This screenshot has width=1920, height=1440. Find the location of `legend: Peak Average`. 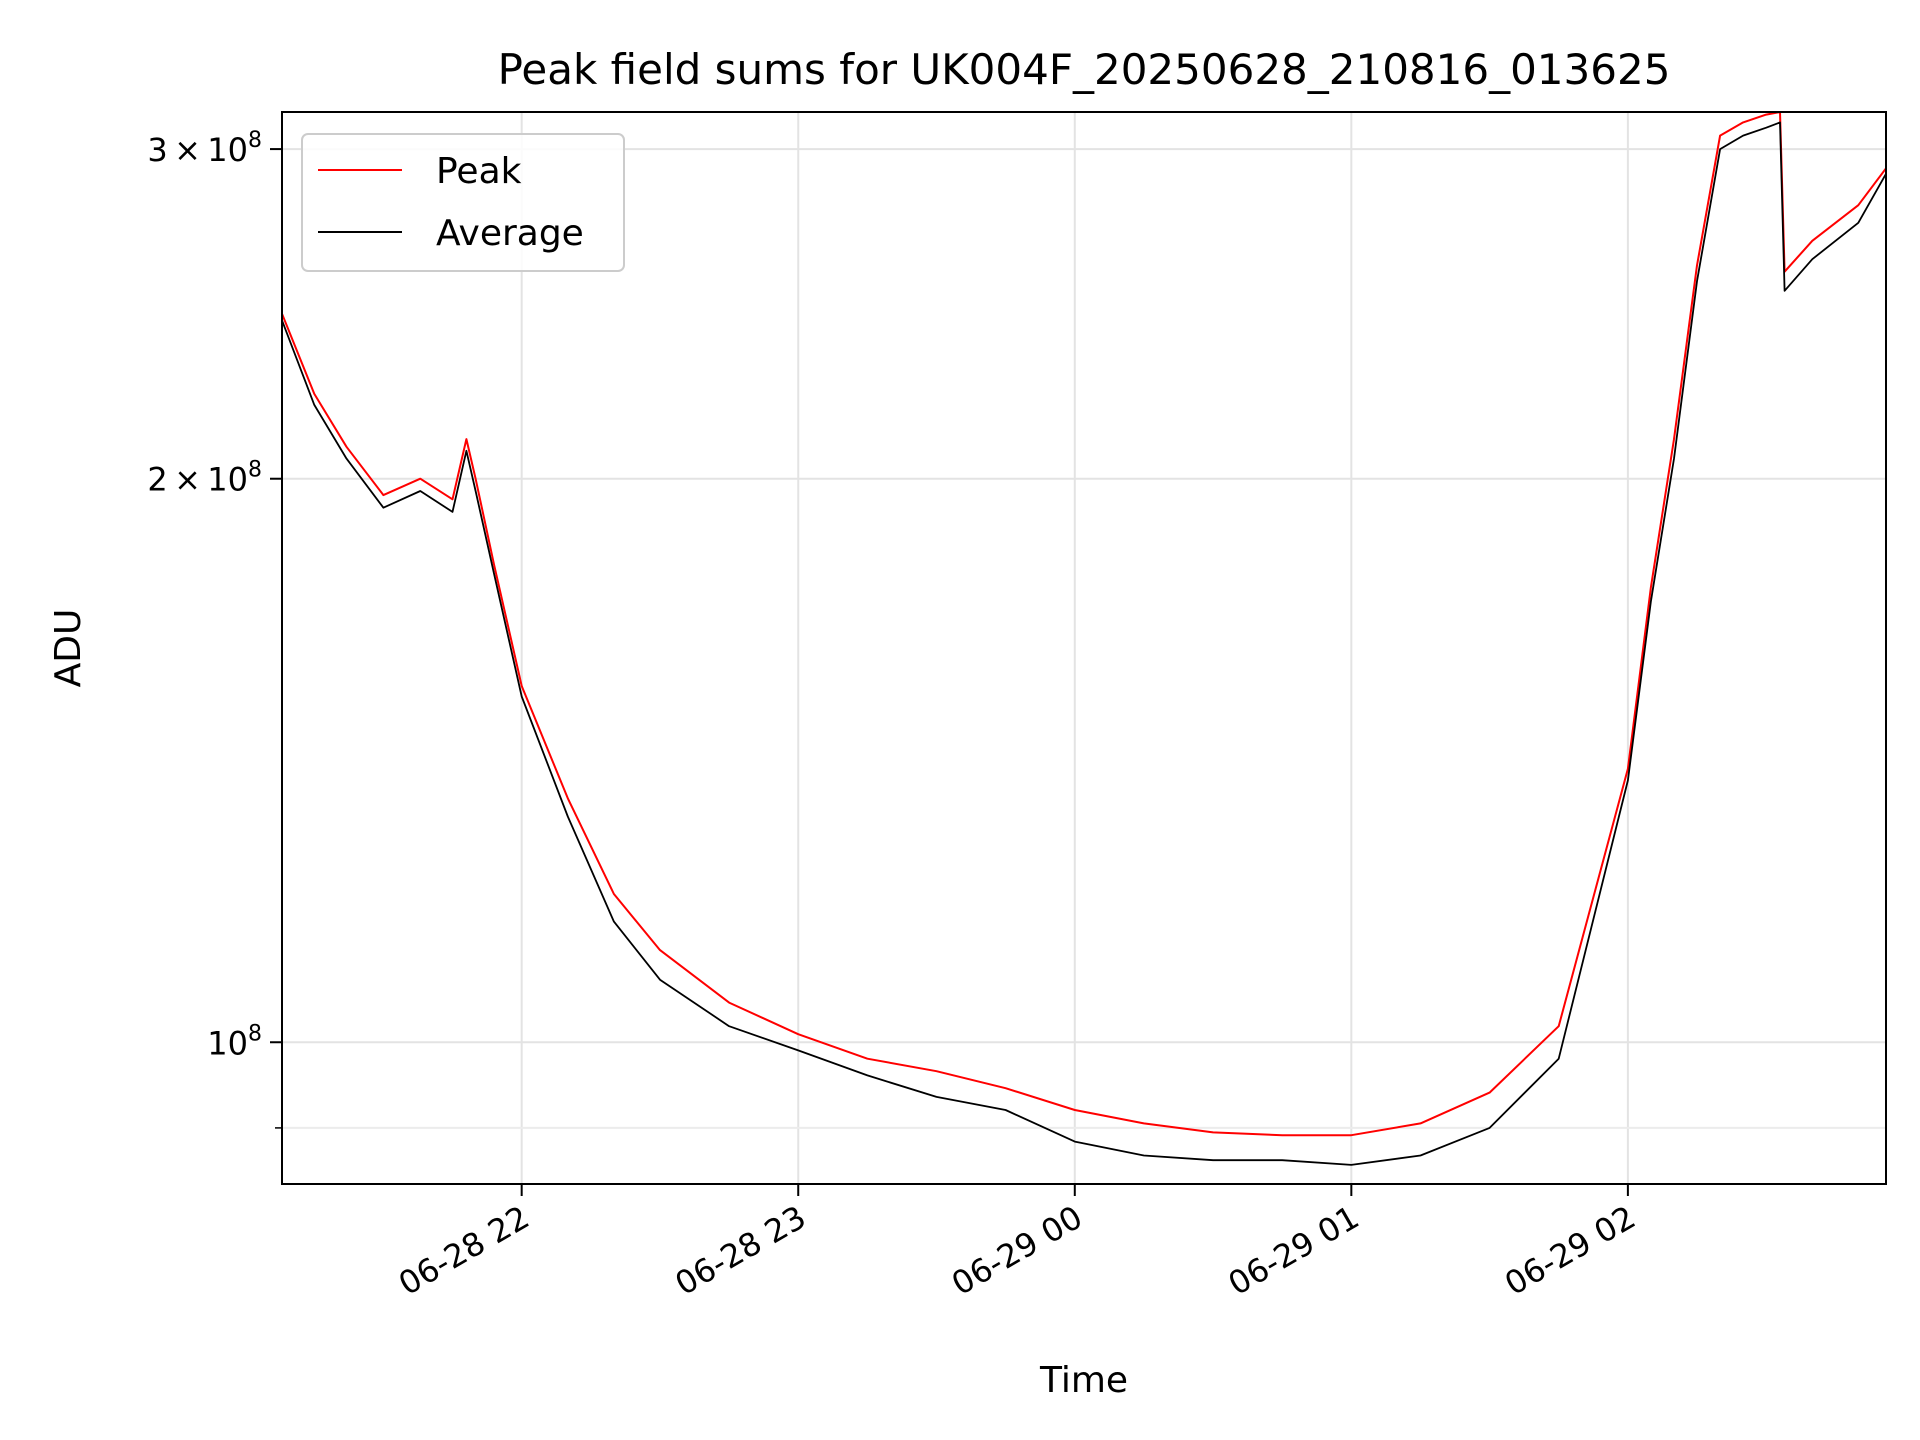

legend: Peak Average is located at coordinates (463, 202).